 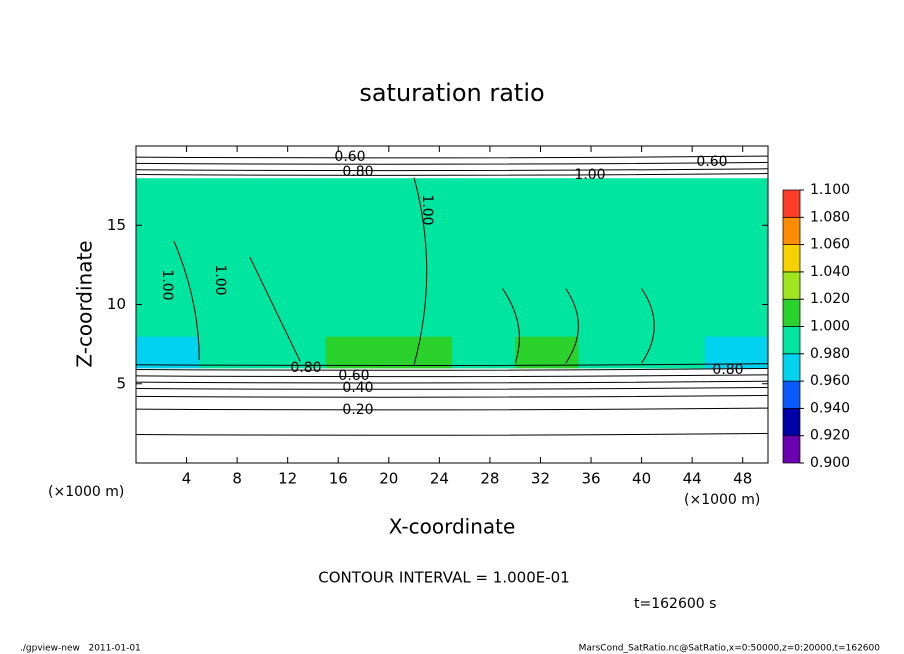 I want to click on time-label: t=162600 s, so click(x=675, y=604).